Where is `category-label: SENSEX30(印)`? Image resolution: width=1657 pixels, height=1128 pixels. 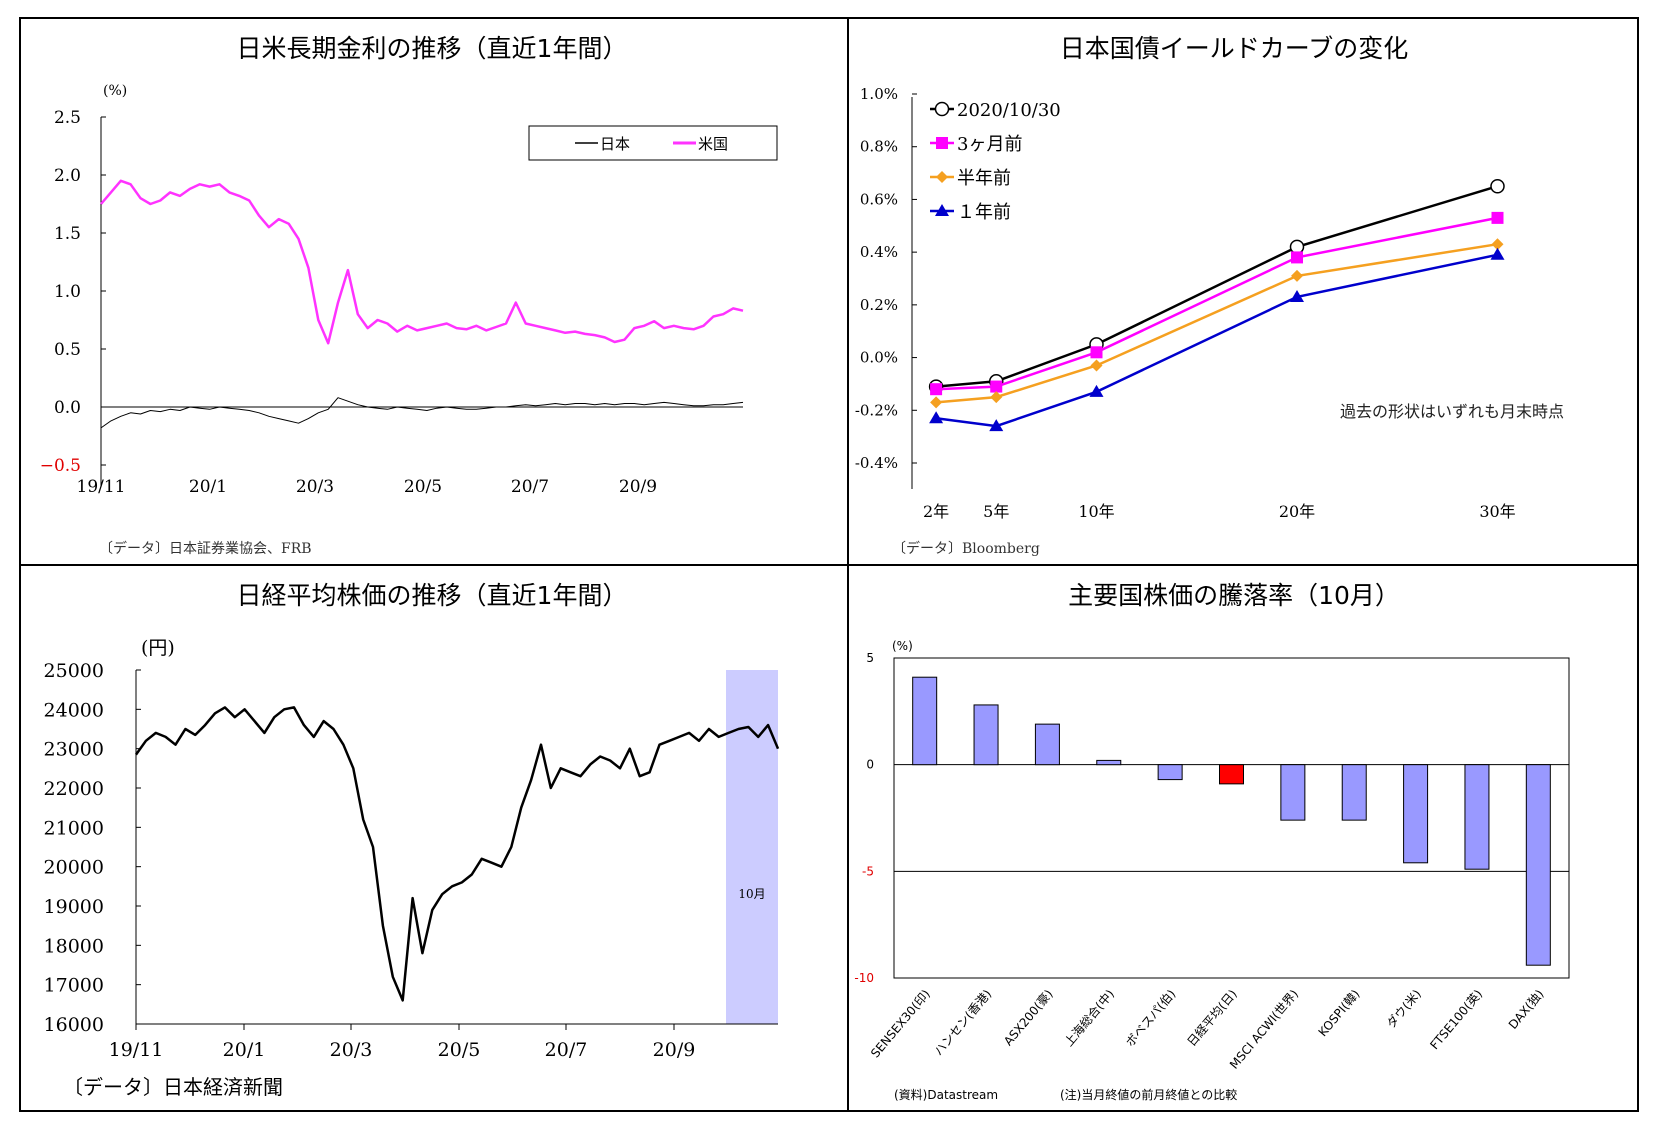
category-label: SENSEX30(印) is located at coordinates (900, 1024).